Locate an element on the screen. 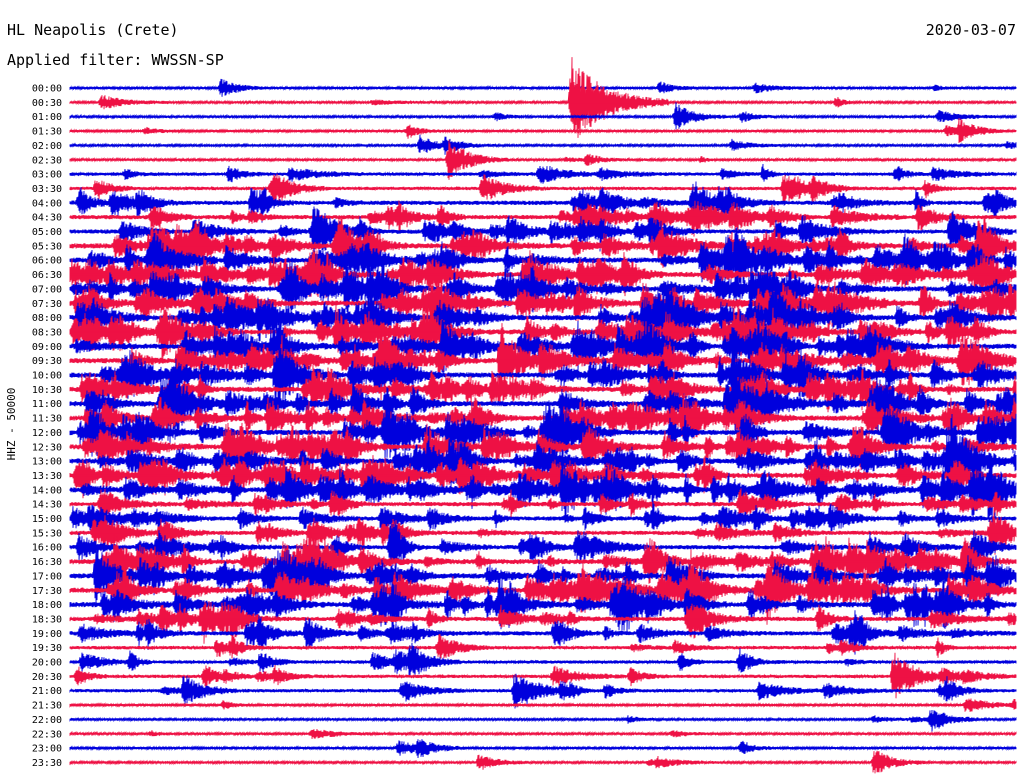 The height and width of the screenshot is (780, 1024). row-time-label: 12:30 is located at coordinates (47, 447).